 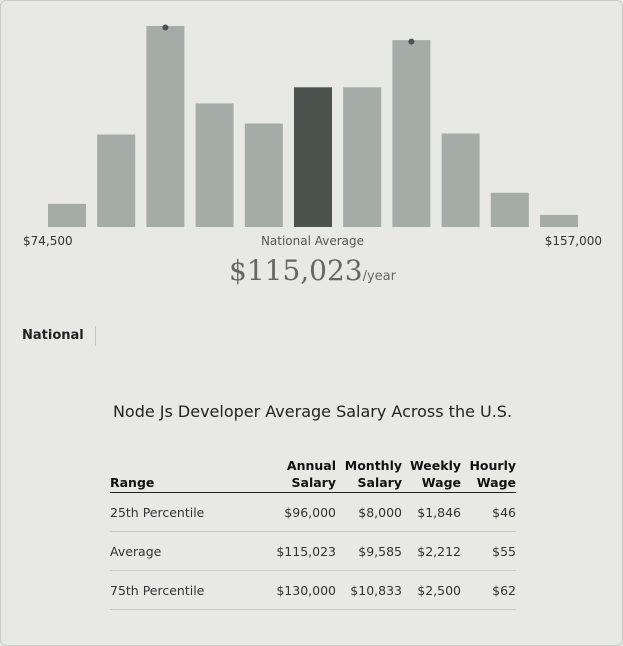 What do you see at coordinates (369, 551) in the screenshot?
I see `cell-monthly: $9,585` at bounding box center [369, 551].